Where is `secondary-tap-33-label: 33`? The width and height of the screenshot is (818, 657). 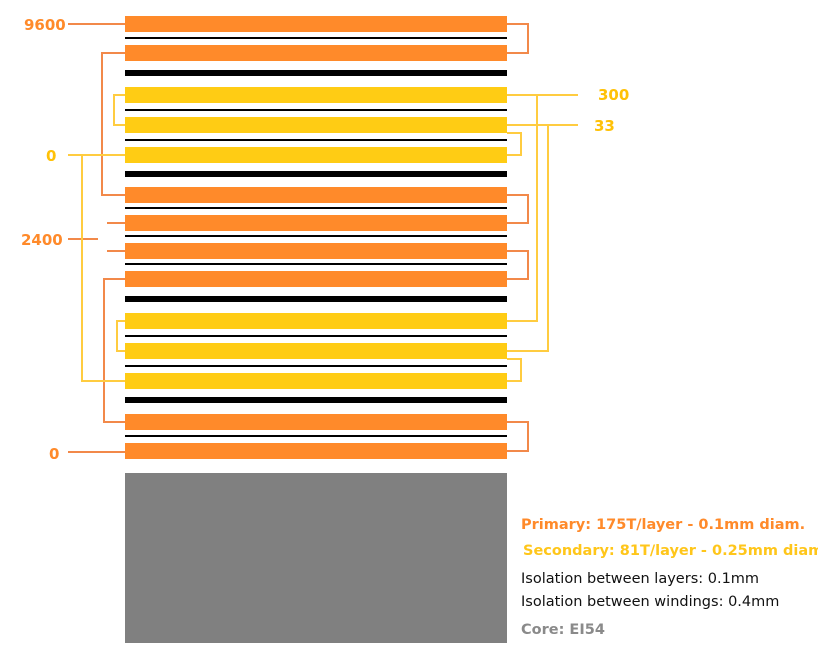
secondary-tap-33-label: 33 is located at coordinates (604, 126).